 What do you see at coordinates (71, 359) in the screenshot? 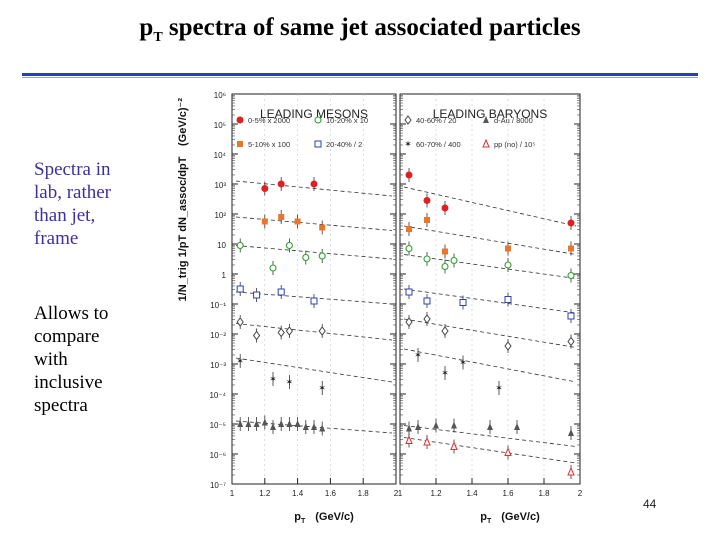
I see `note-compare-inclusive: Allows to compare with inclusive spectra` at bounding box center [71, 359].